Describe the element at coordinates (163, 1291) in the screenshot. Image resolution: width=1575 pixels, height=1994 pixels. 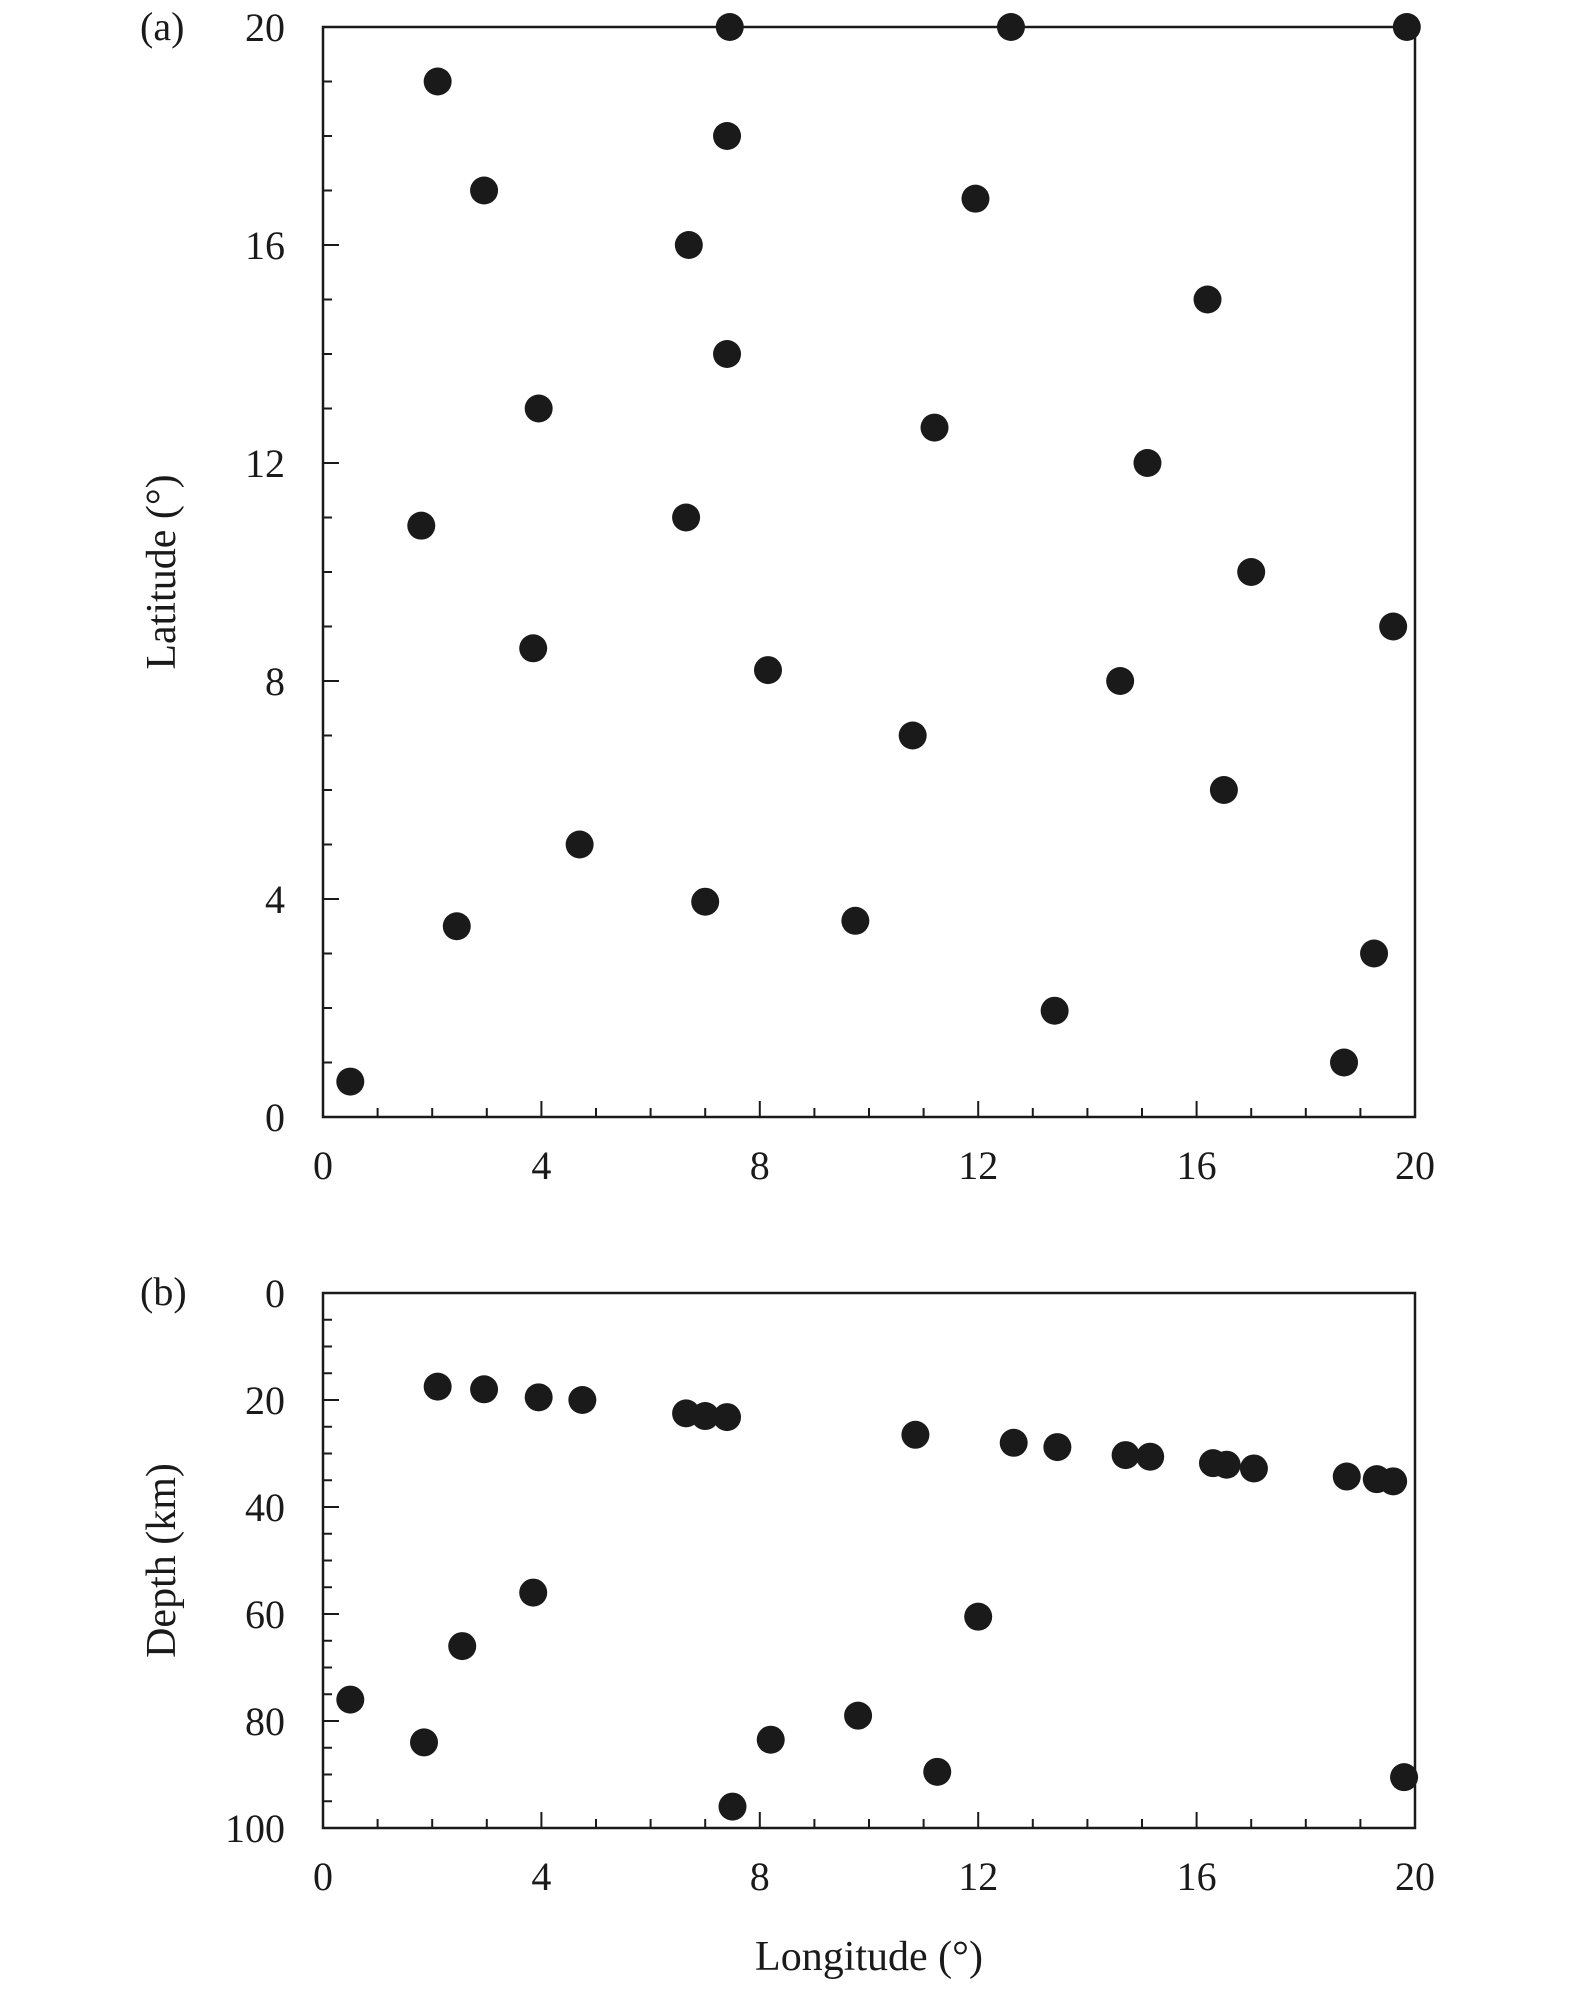
I see `panel-label: (b)` at that location.